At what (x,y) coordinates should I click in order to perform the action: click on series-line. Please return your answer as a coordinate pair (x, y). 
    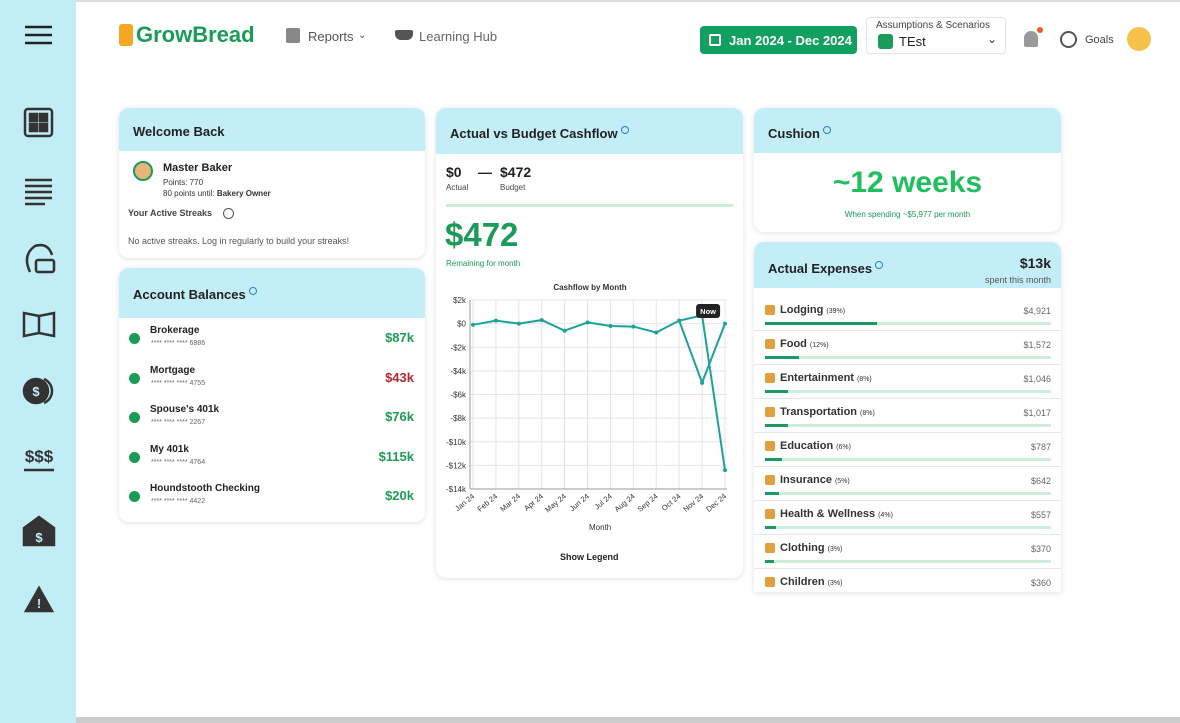
    Looking at the image, I should click on (599, 392).